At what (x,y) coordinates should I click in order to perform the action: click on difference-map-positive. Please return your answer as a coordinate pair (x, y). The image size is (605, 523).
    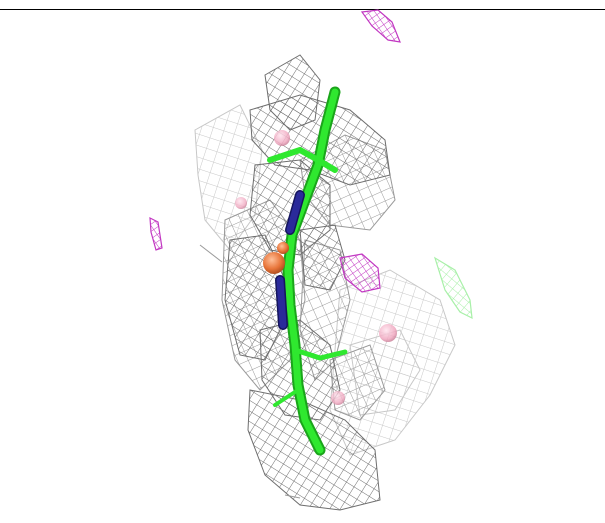
    Looking at the image, I should click on (453, 288).